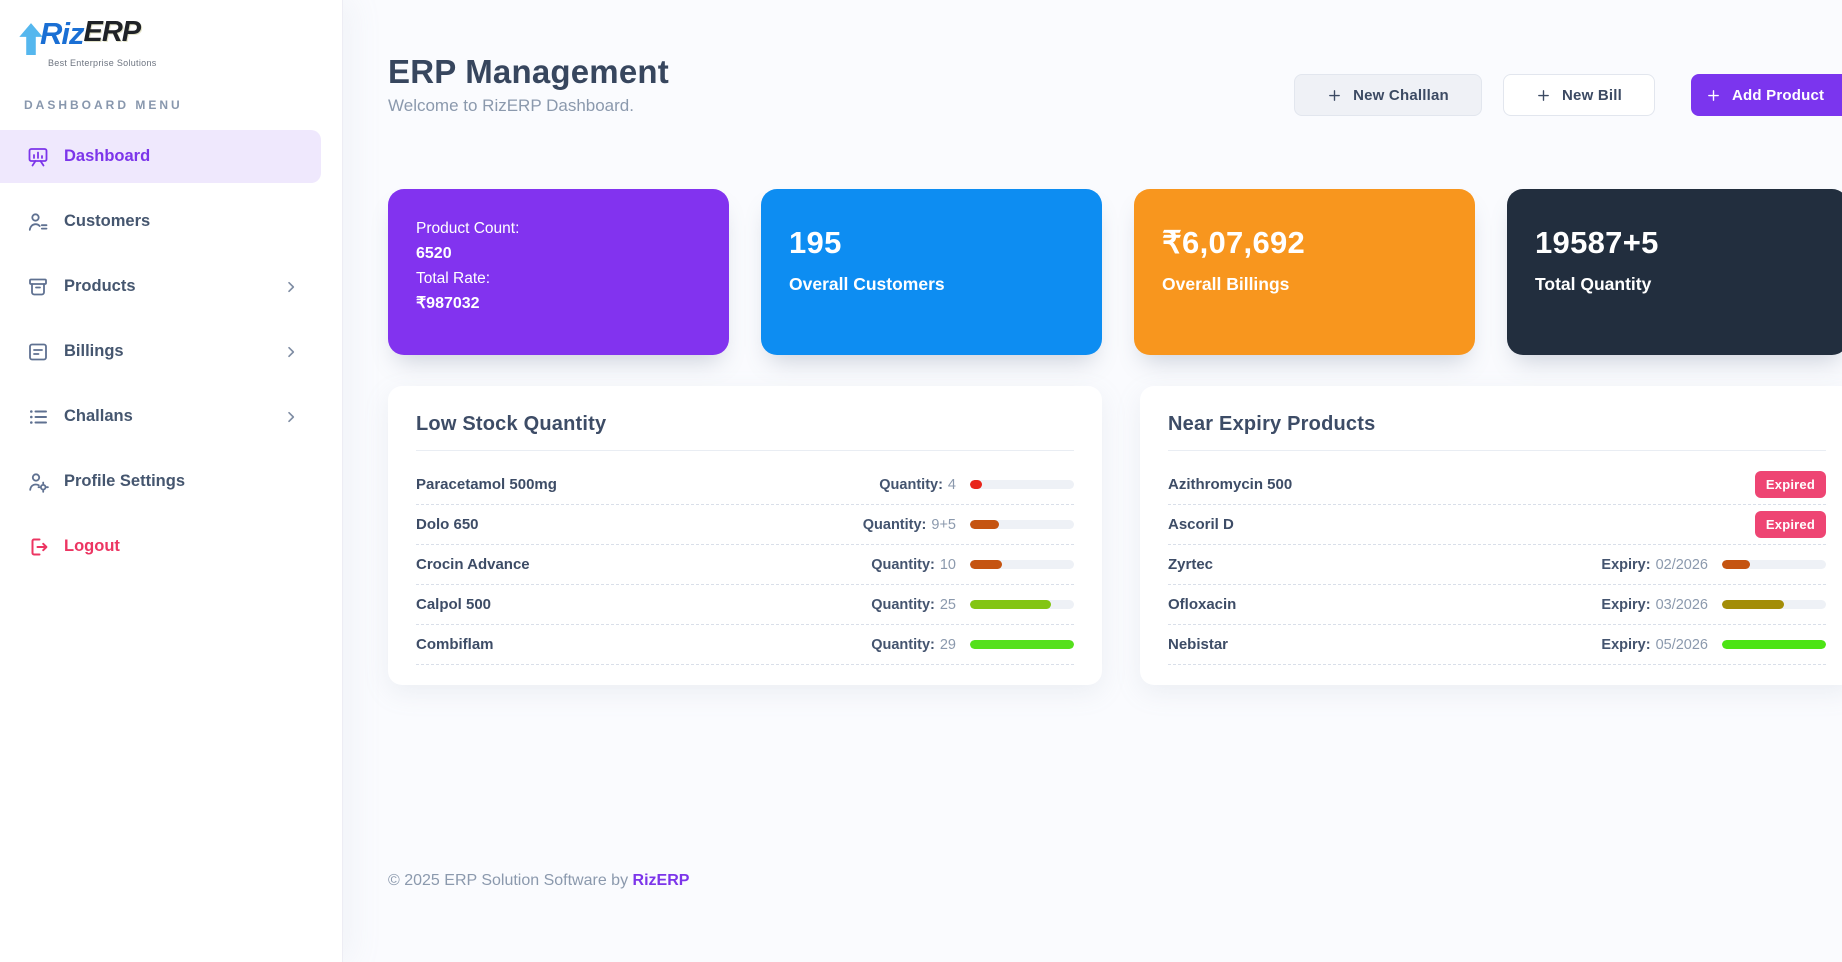  Describe the element at coordinates (160, 546) in the screenshot. I see `sidebar-item-logout: Logout` at that location.